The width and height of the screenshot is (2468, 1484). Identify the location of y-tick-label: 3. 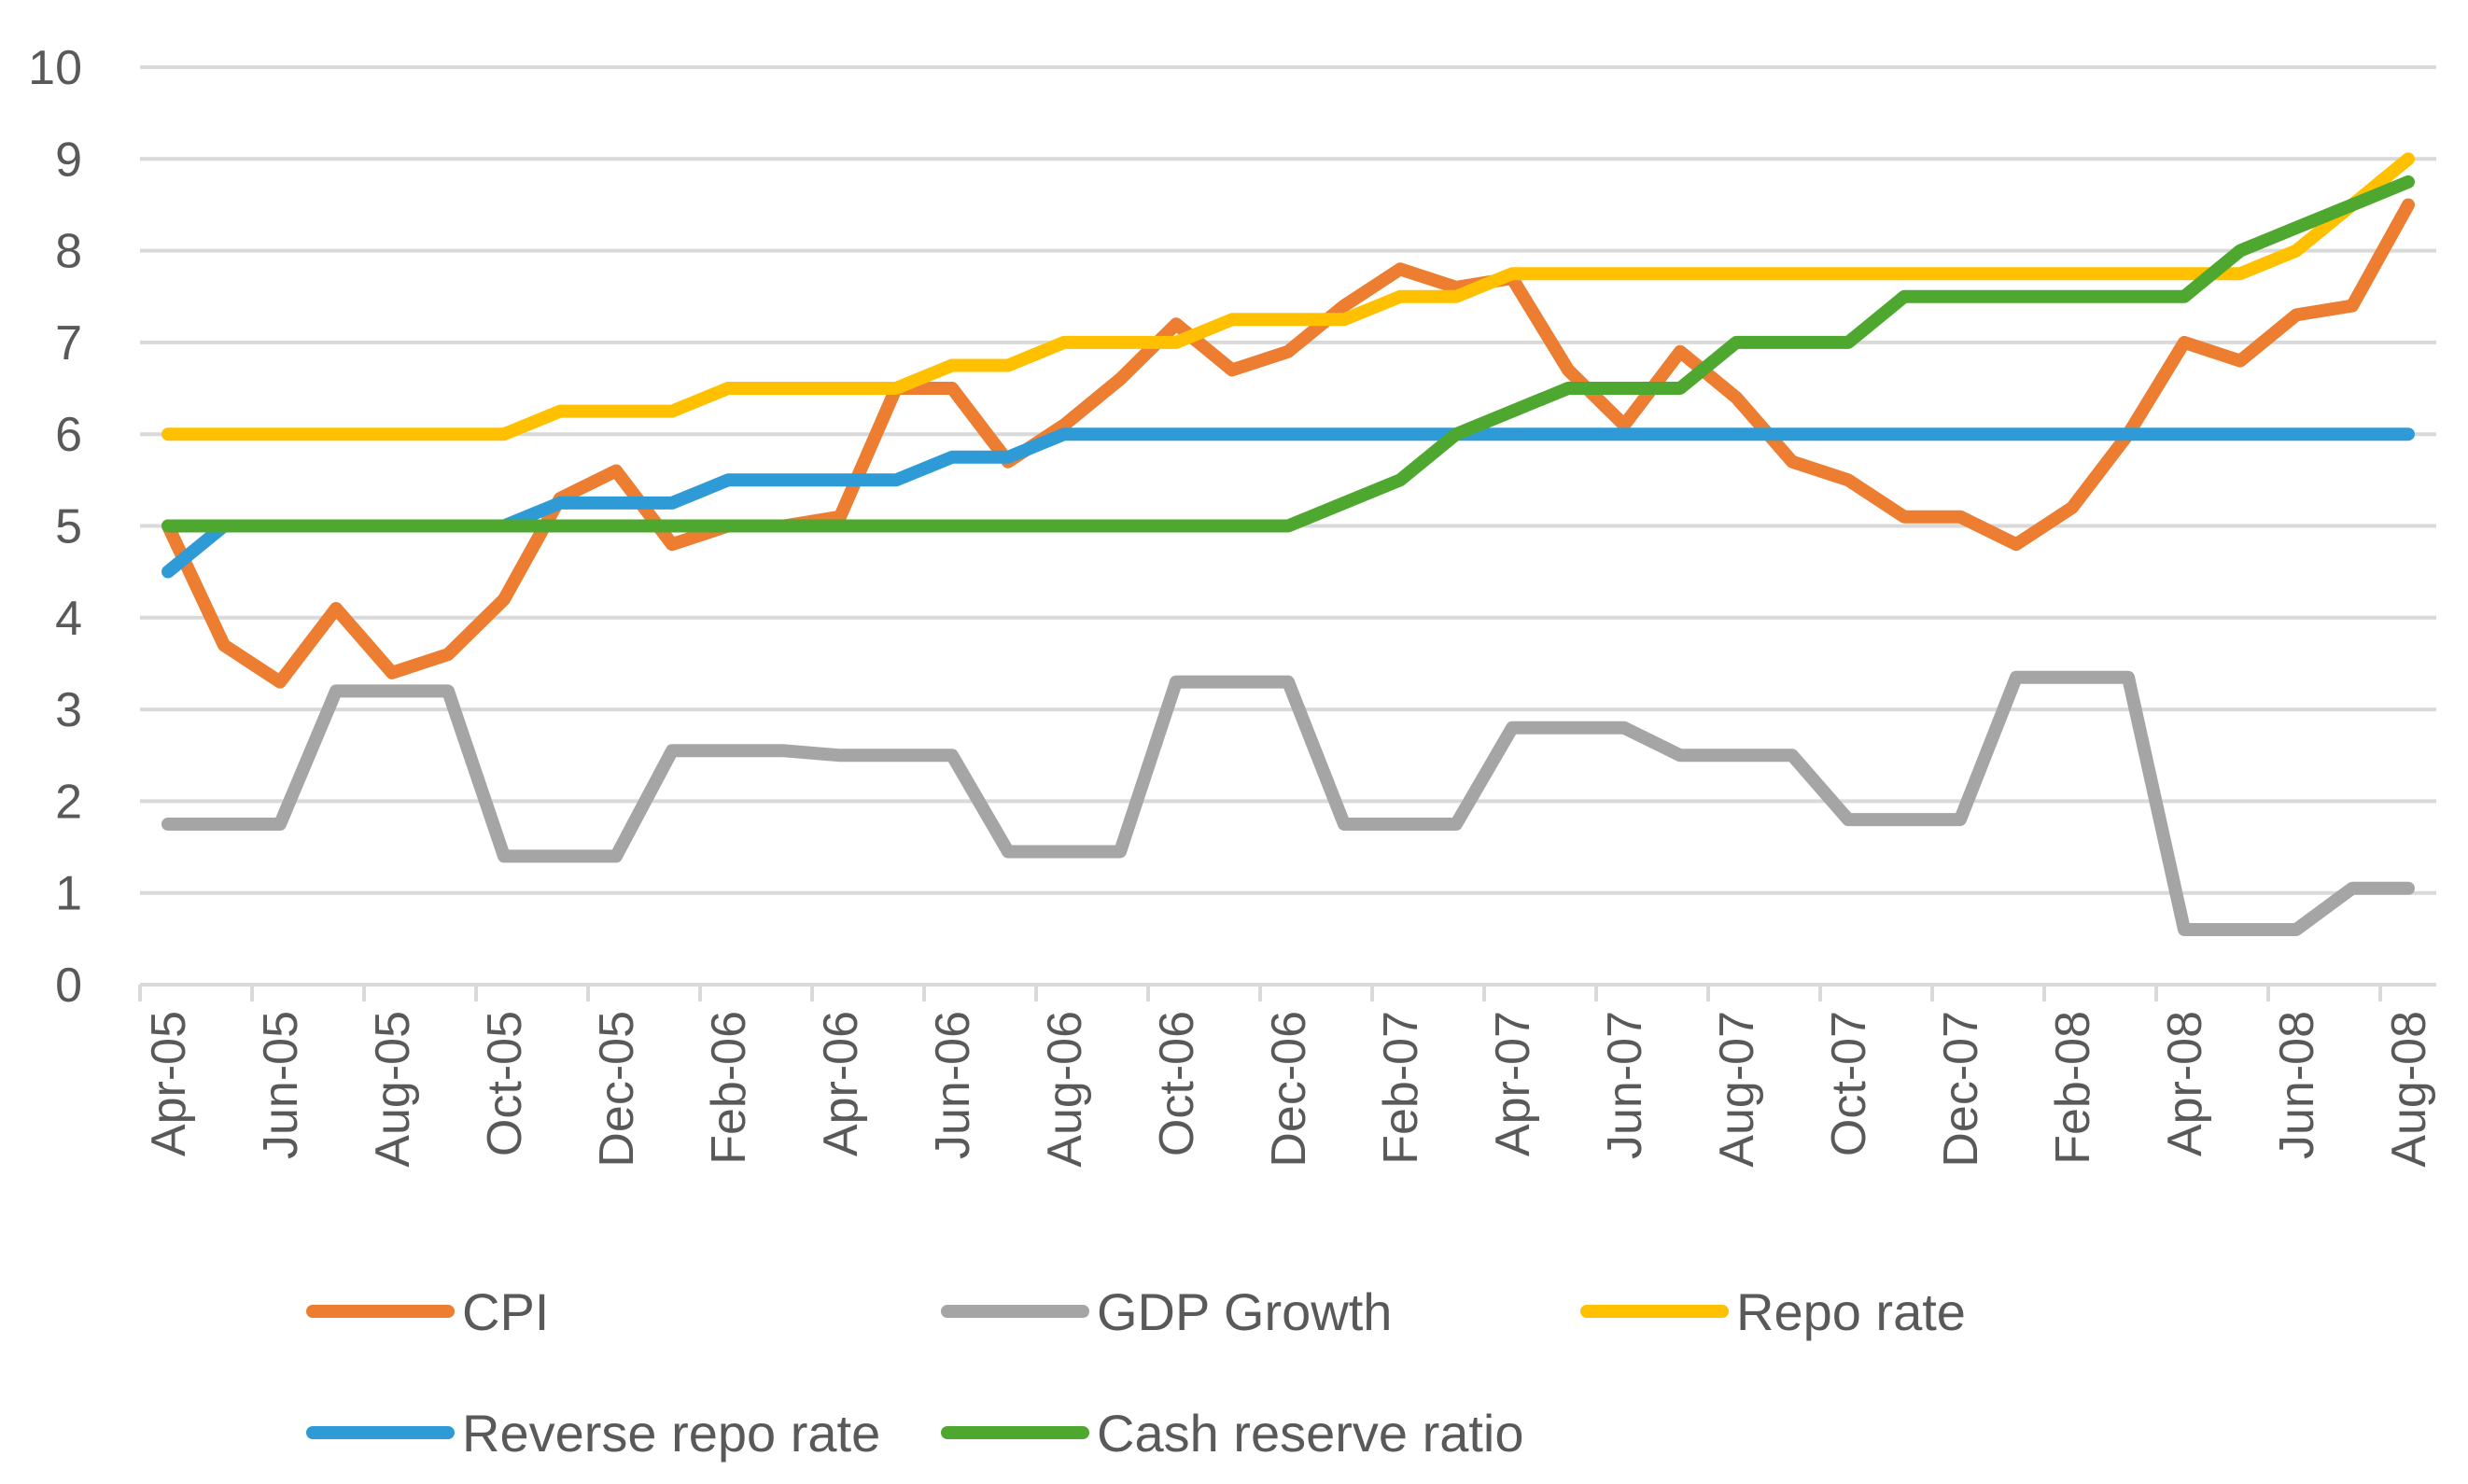
(68, 710).